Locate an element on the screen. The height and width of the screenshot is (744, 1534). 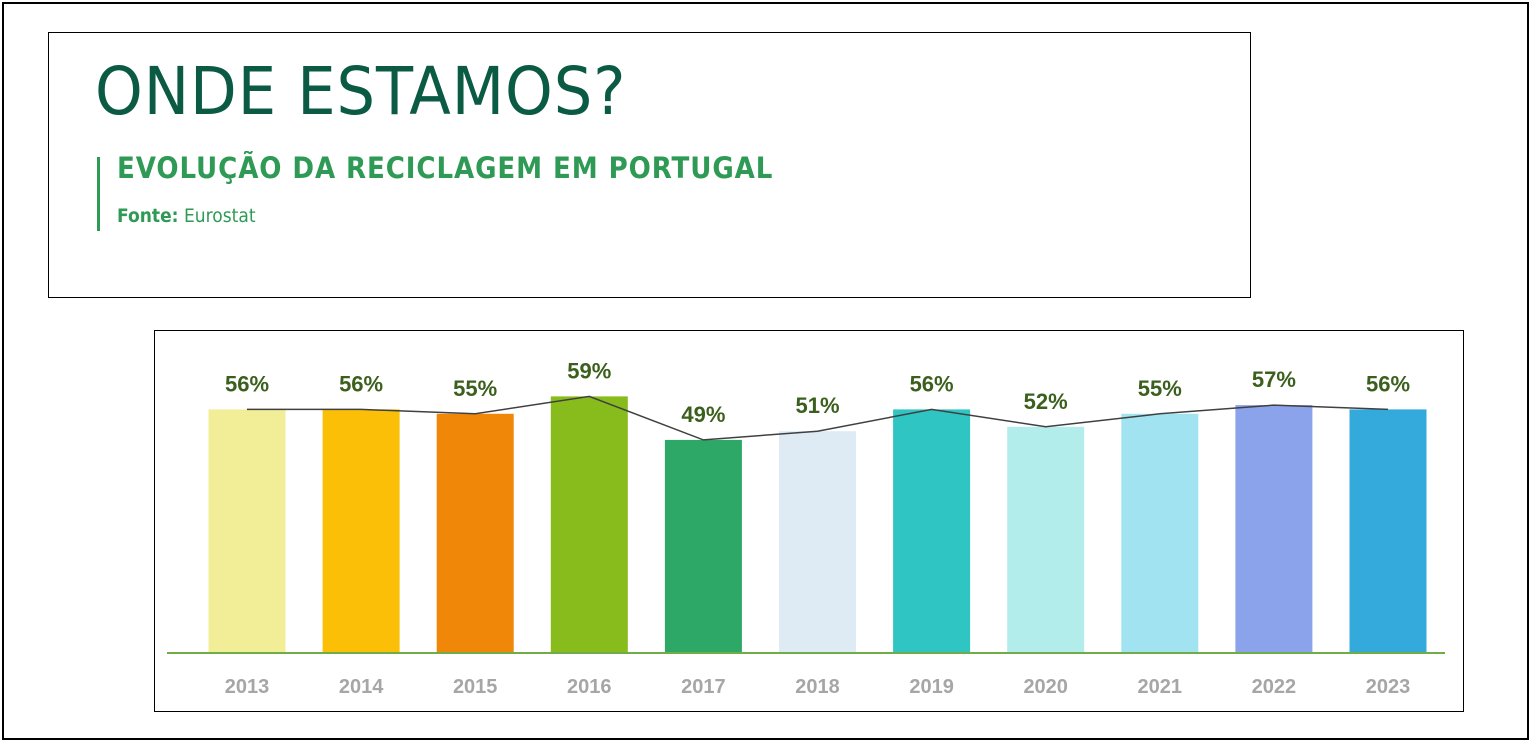
value-label-2019: 56% is located at coordinates (932, 383).